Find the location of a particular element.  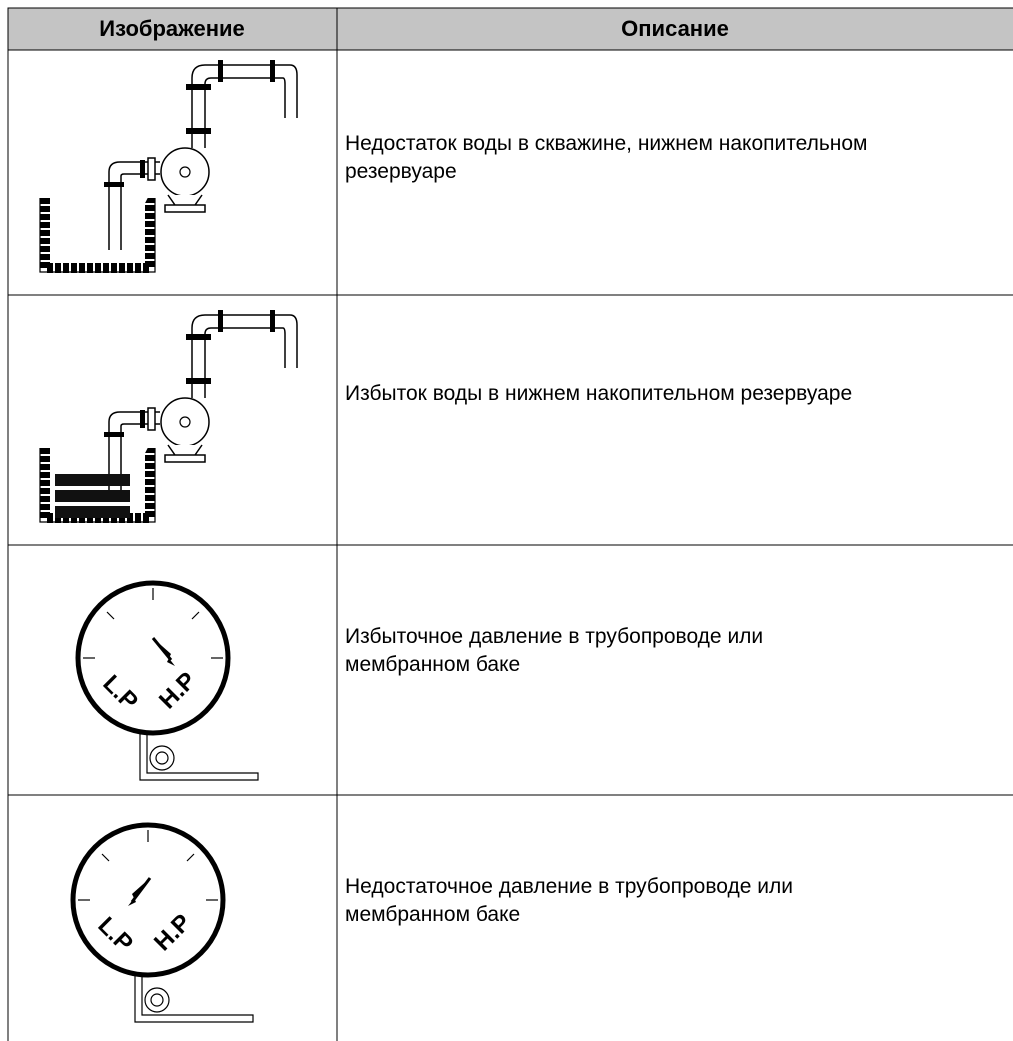

pump-high-water is located at coordinates (168, 416).